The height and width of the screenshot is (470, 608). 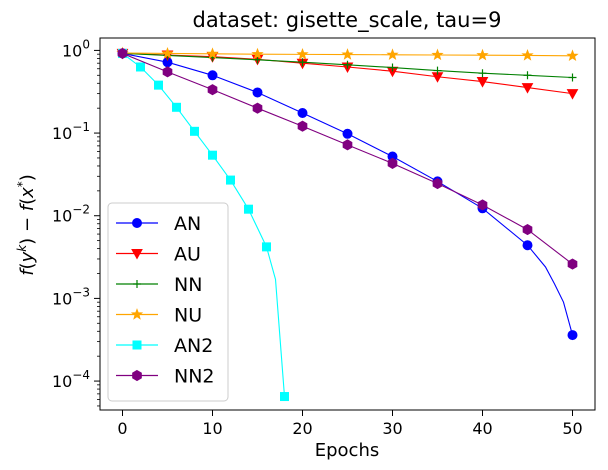 I want to click on legend-label: NU, so click(x=188, y=316).